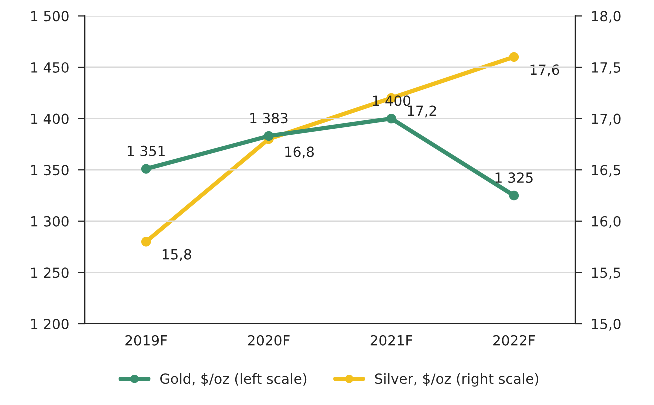  What do you see at coordinates (50, 67) in the screenshot?
I see `y-tick-label: 1 450` at bounding box center [50, 67].